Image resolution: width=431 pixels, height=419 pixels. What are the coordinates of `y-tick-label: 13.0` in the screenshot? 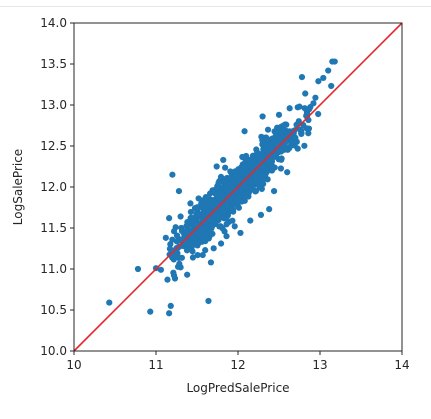 It's located at (53, 105).